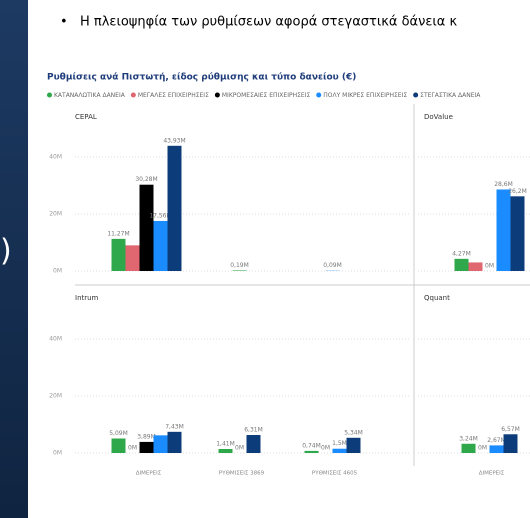 The height and width of the screenshot is (518, 530). What do you see at coordinates (437, 298) in the screenshot?
I see `panel-title: Qquant` at bounding box center [437, 298].